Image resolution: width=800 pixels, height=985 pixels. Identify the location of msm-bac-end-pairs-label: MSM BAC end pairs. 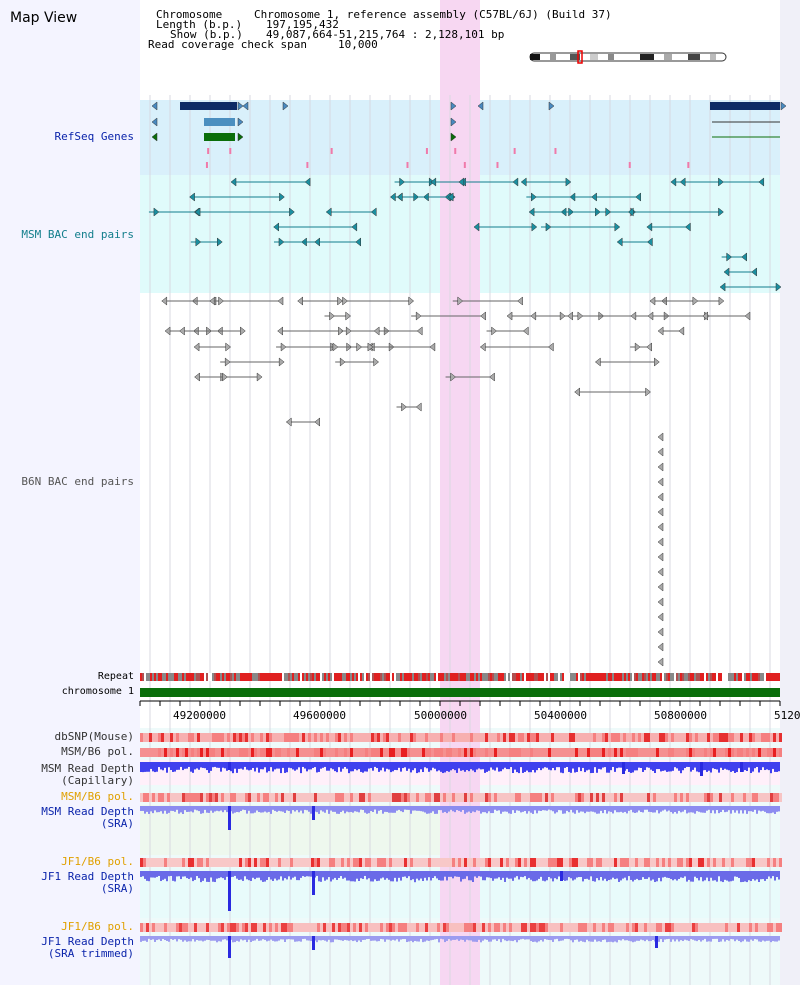
(77, 234).